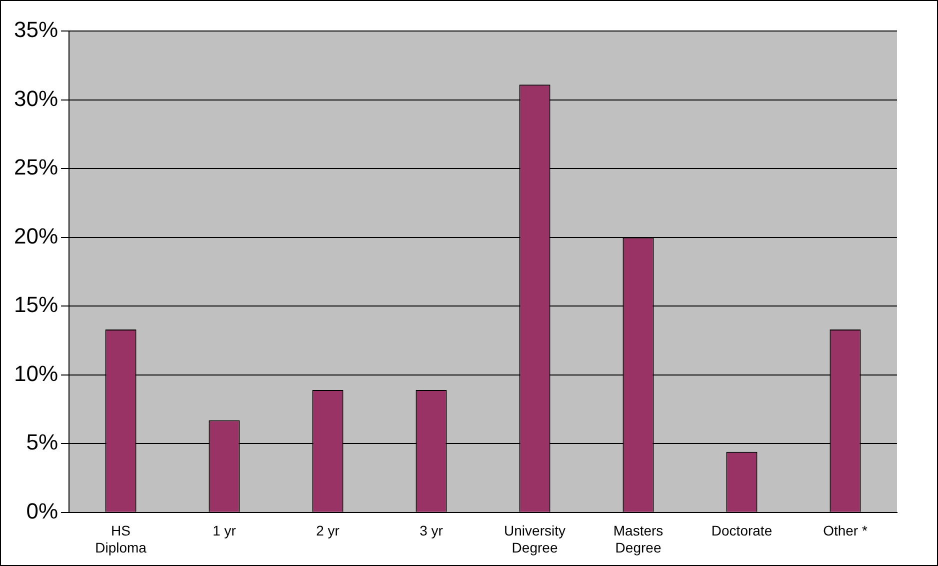 The width and height of the screenshot is (938, 566). Describe the element at coordinates (36, 167) in the screenshot. I see `y-tick-label: 25%` at that location.